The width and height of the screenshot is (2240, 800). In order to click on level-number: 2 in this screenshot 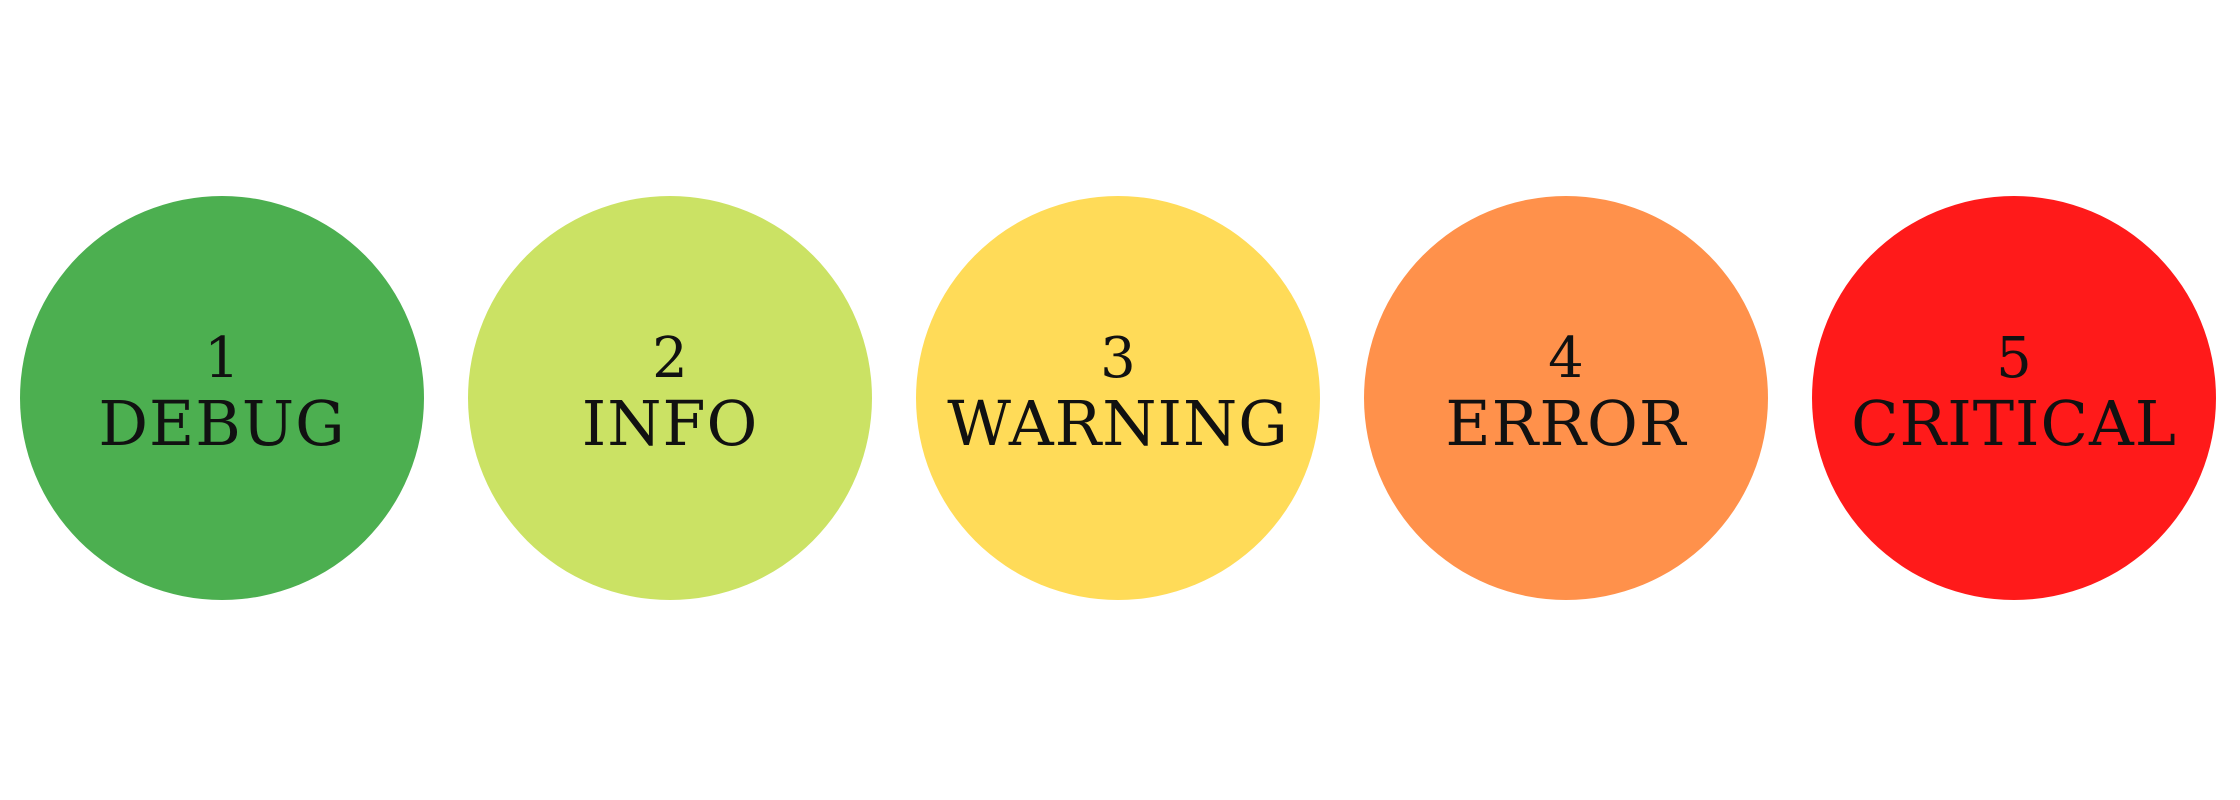, I will do `click(670, 358)`.